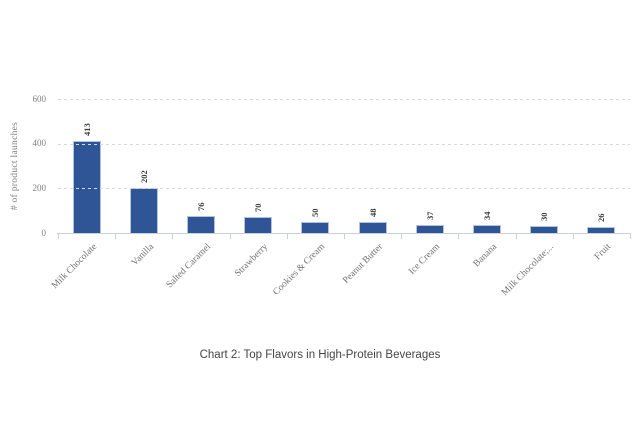 Image resolution: width=640 pixels, height=426 pixels. Describe the element at coordinates (544, 217) in the screenshot. I see `bar-value-label: 30` at that location.